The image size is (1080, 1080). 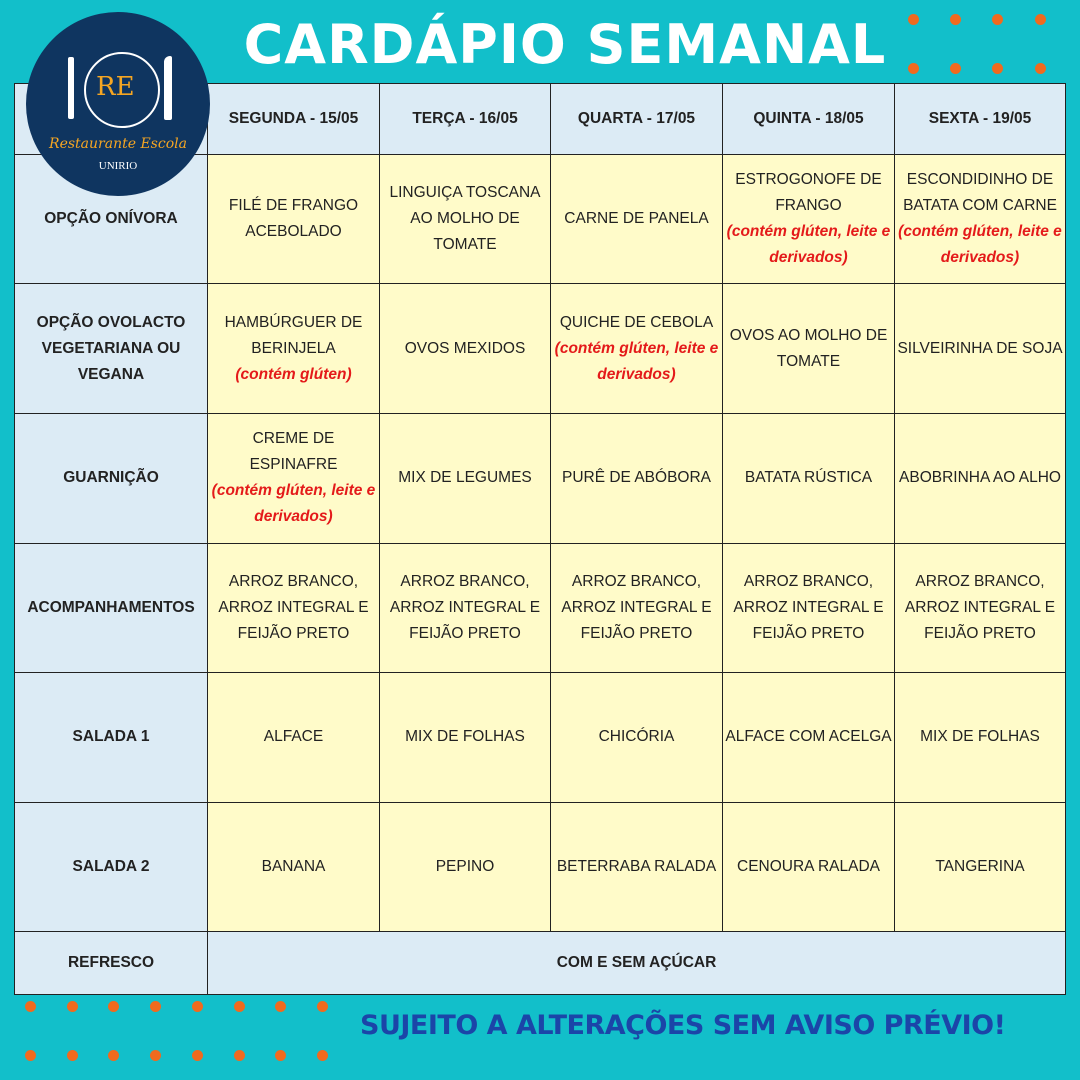 I want to click on menu-cell: BANANA, so click(x=293, y=867).